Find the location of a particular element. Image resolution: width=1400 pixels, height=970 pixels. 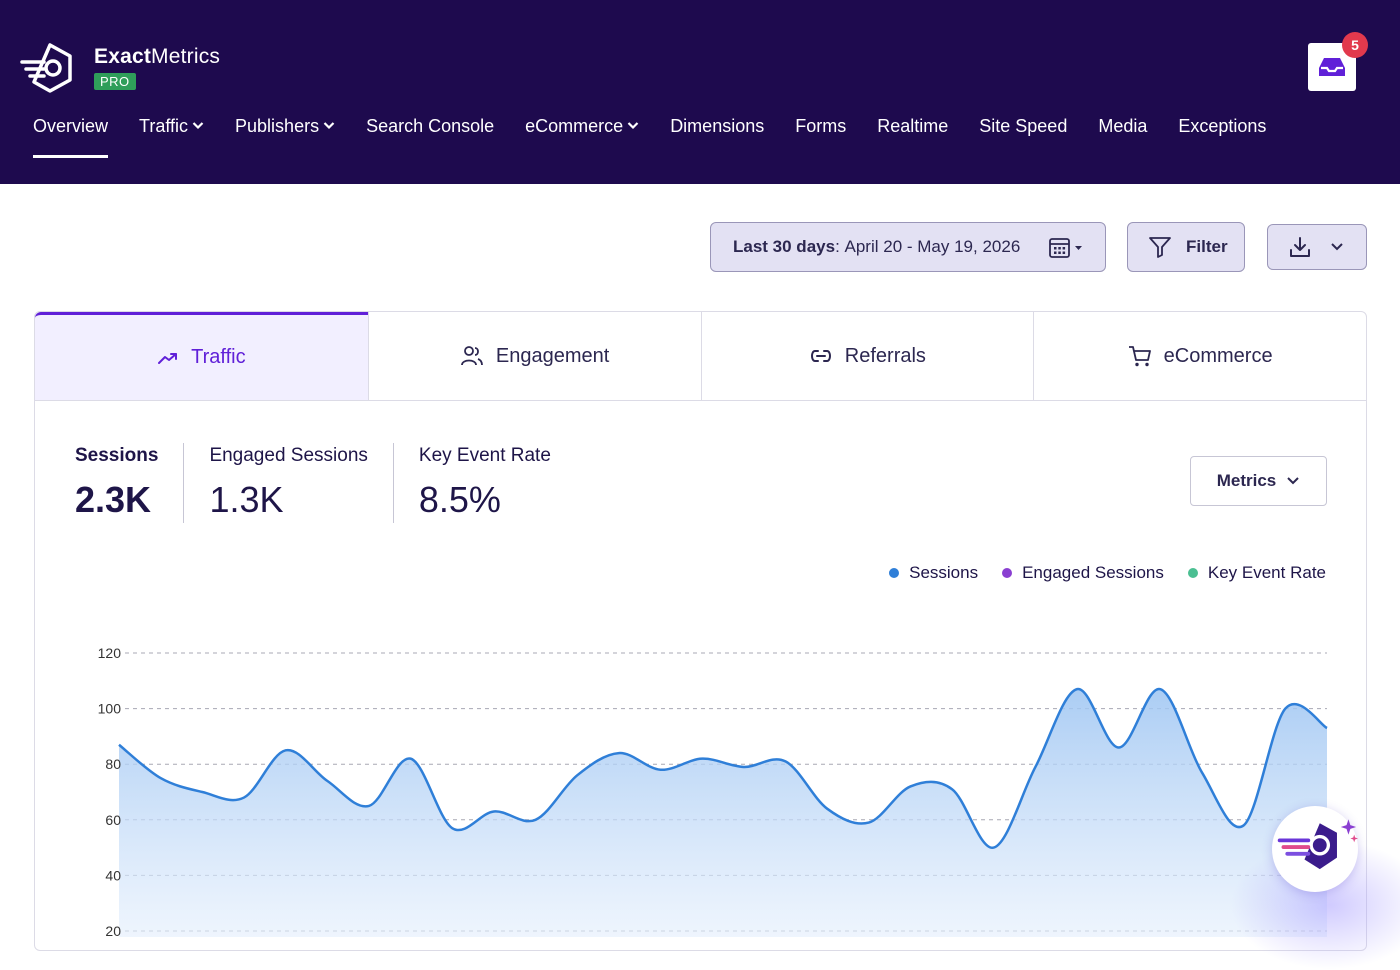

chart-legend: Sessions Engaged Sessions Key Event Rate is located at coordinates (1107, 573).